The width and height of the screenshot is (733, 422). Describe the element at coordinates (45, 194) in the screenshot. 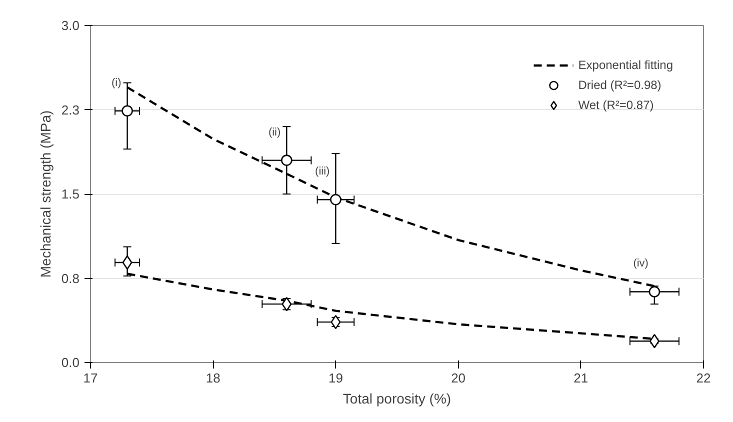

I see `y-axis-title: Mechanical strength (MPa)` at that location.